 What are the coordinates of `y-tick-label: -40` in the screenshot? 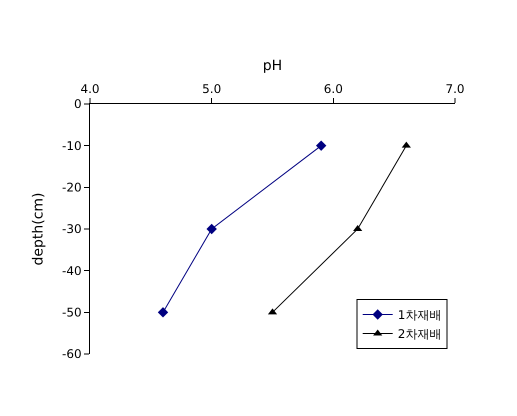 It's located at (72, 271).